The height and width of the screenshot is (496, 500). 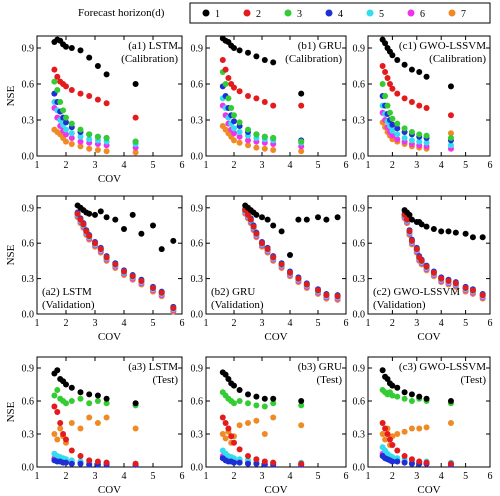 What do you see at coordinates (291, 252) in the screenshot?
I see `data-points` at bounding box center [291, 252].